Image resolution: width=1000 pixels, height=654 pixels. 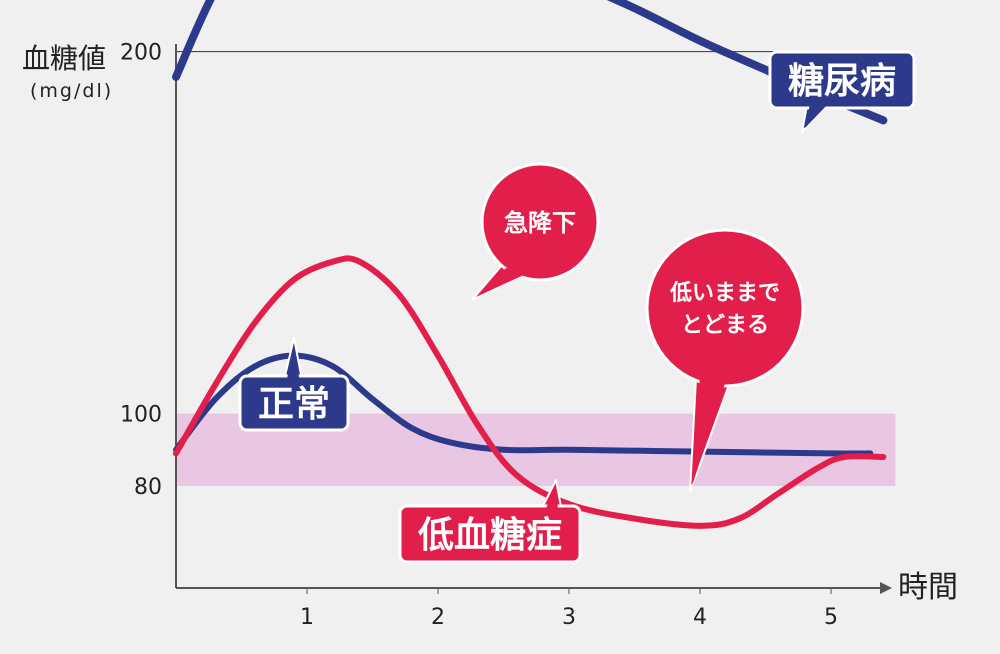 What do you see at coordinates (141, 53) in the screenshot?
I see `y-tick-label: 200` at bounding box center [141, 53].